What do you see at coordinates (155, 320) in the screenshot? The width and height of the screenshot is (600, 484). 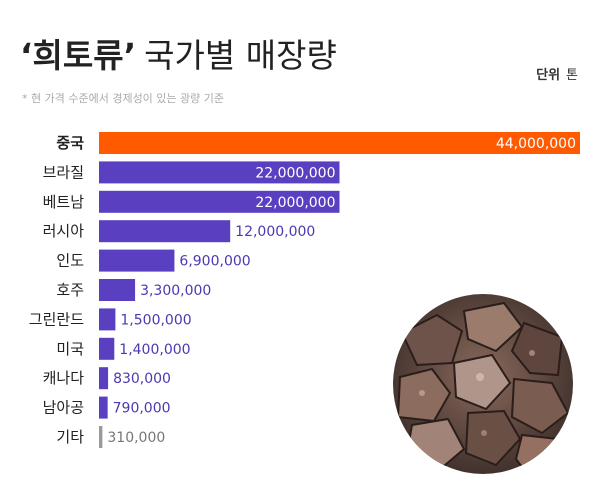 I see `value-label: 1,500,000` at bounding box center [155, 320].